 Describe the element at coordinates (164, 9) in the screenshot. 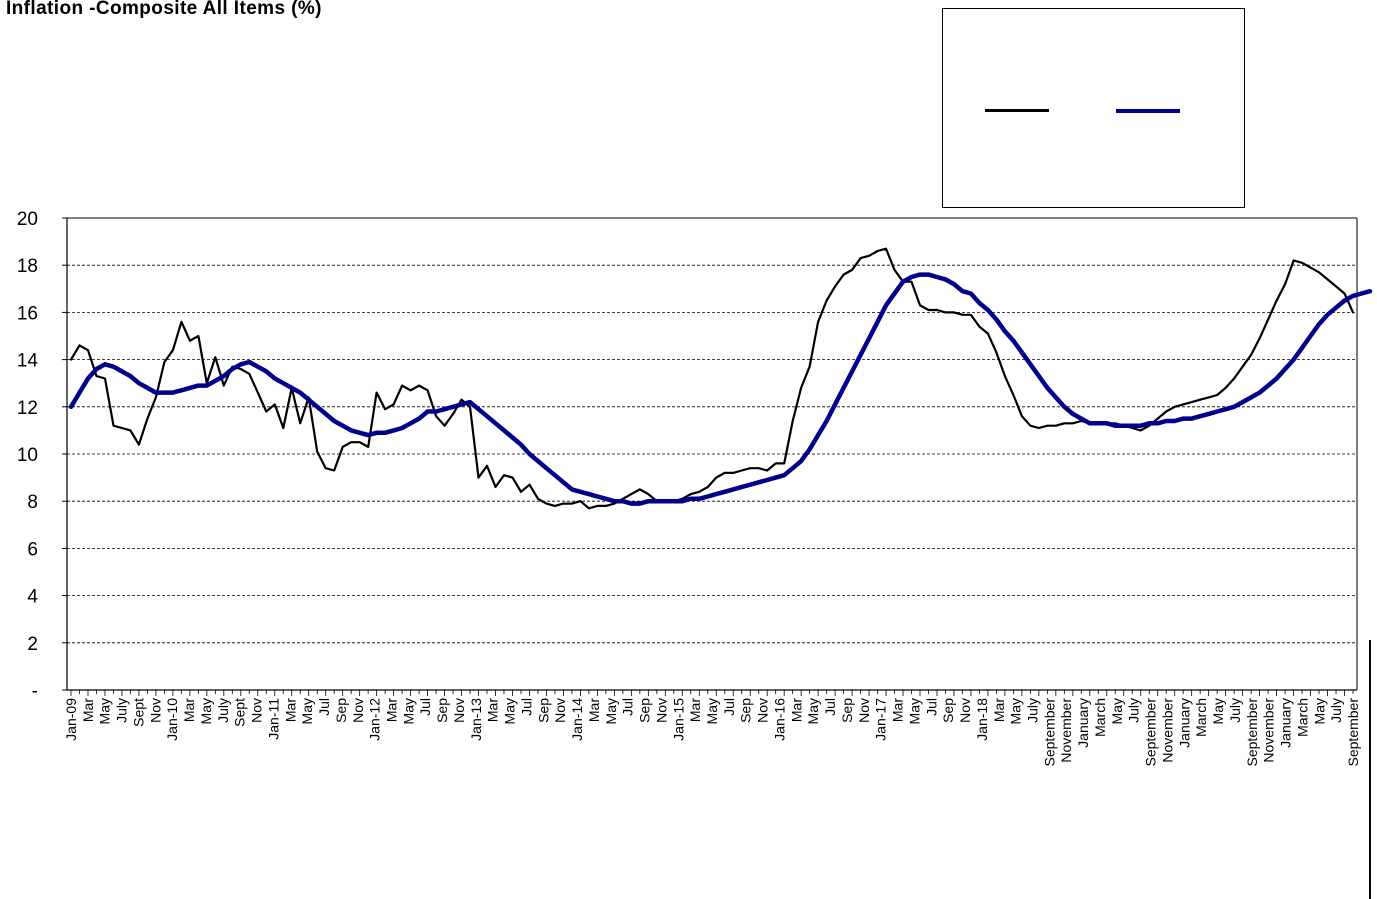

I see `chart-title: Inflation -Composite All Items (%)` at that location.